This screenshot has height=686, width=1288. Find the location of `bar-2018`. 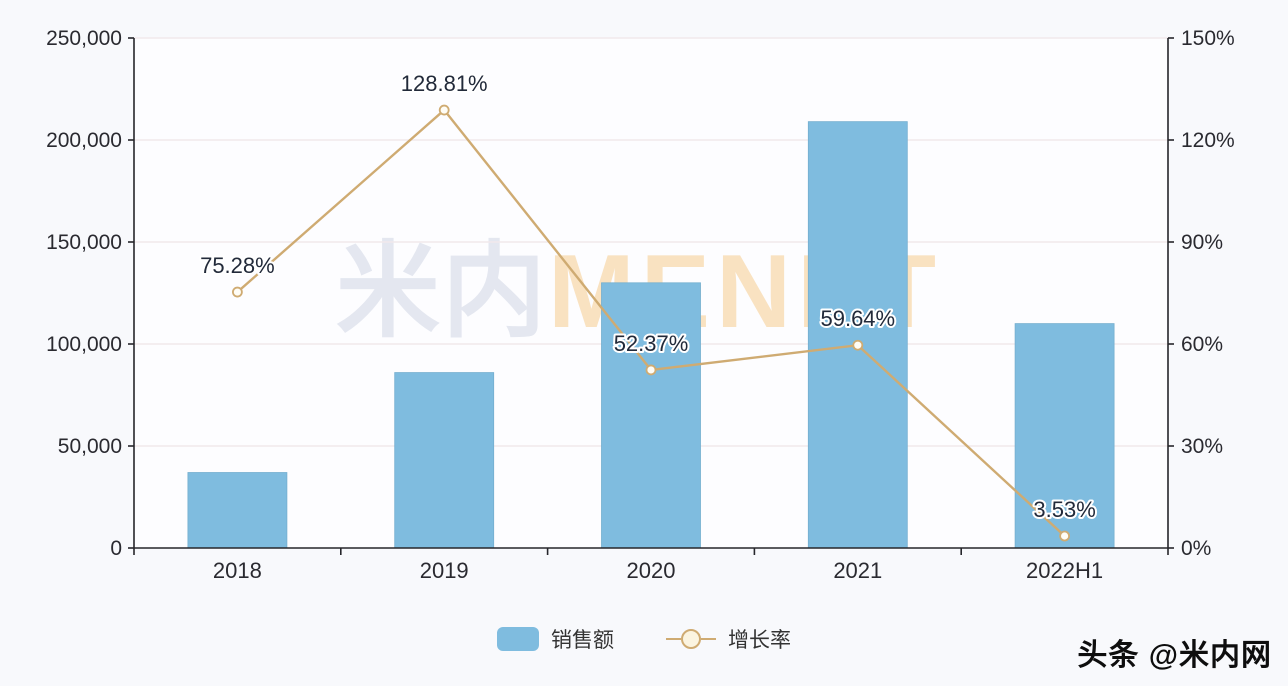

bar-2018 is located at coordinates (237, 510).